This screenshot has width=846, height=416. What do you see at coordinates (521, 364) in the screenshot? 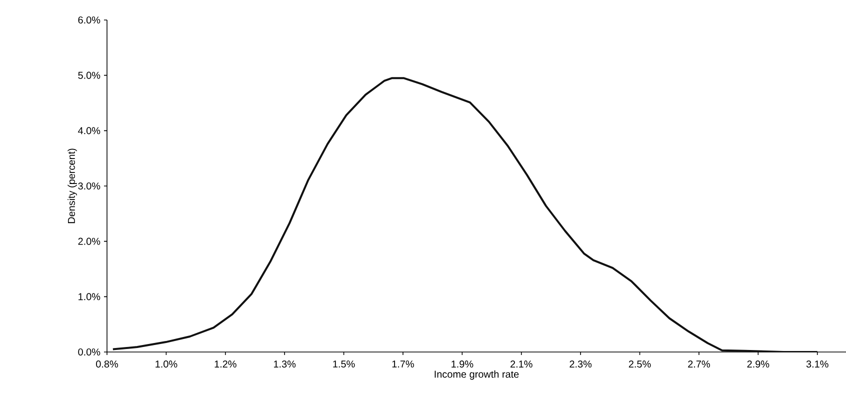
I see `x-tick-label: 2.1%` at bounding box center [521, 364].